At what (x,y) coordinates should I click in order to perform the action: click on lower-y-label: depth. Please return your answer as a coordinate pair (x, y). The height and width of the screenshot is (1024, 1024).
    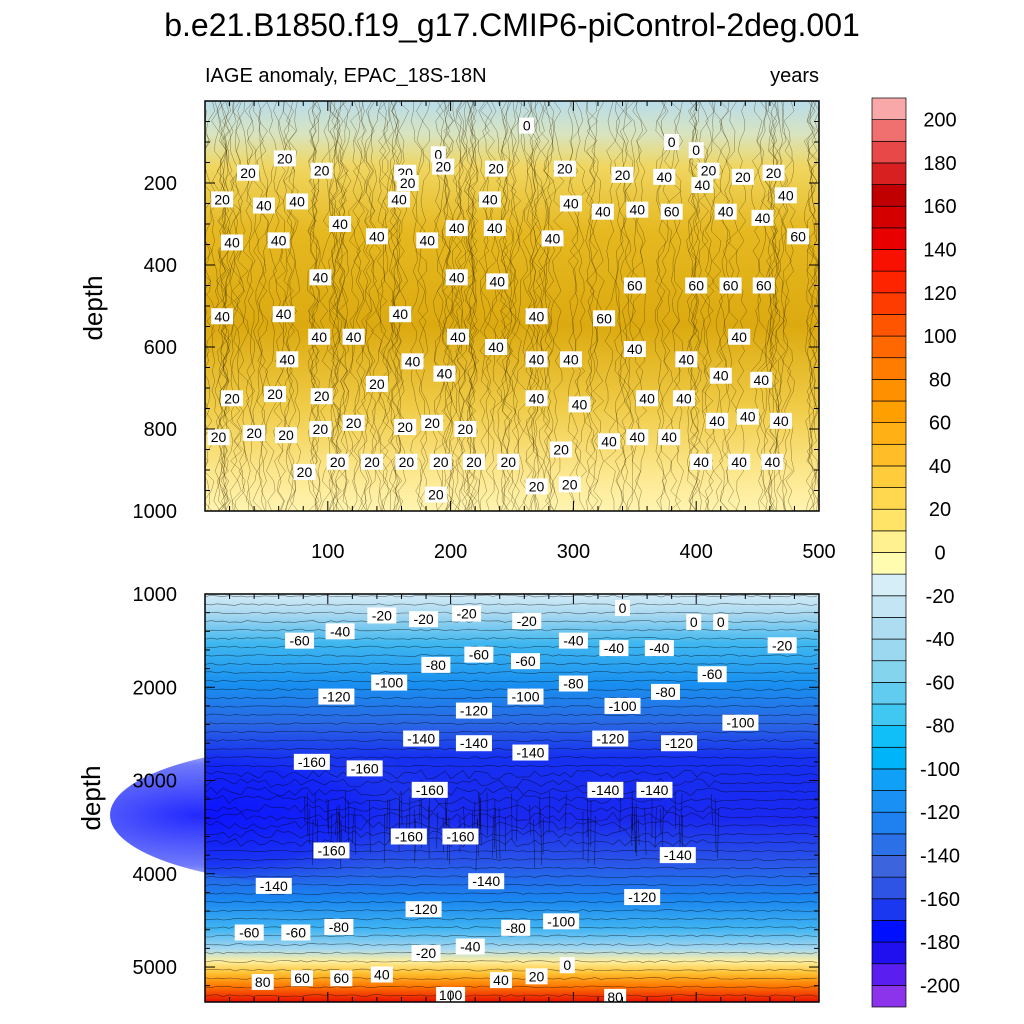
    Looking at the image, I should click on (91, 797).